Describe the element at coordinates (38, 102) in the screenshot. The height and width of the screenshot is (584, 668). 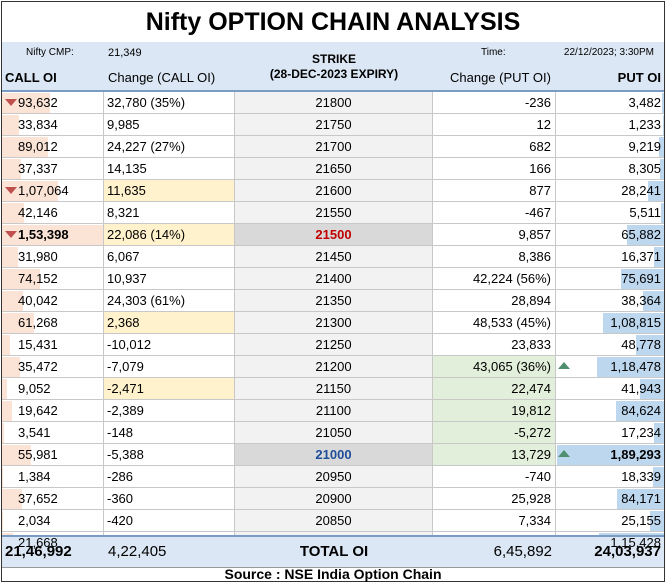
I see `call-oi-value: 93,632` at that location.